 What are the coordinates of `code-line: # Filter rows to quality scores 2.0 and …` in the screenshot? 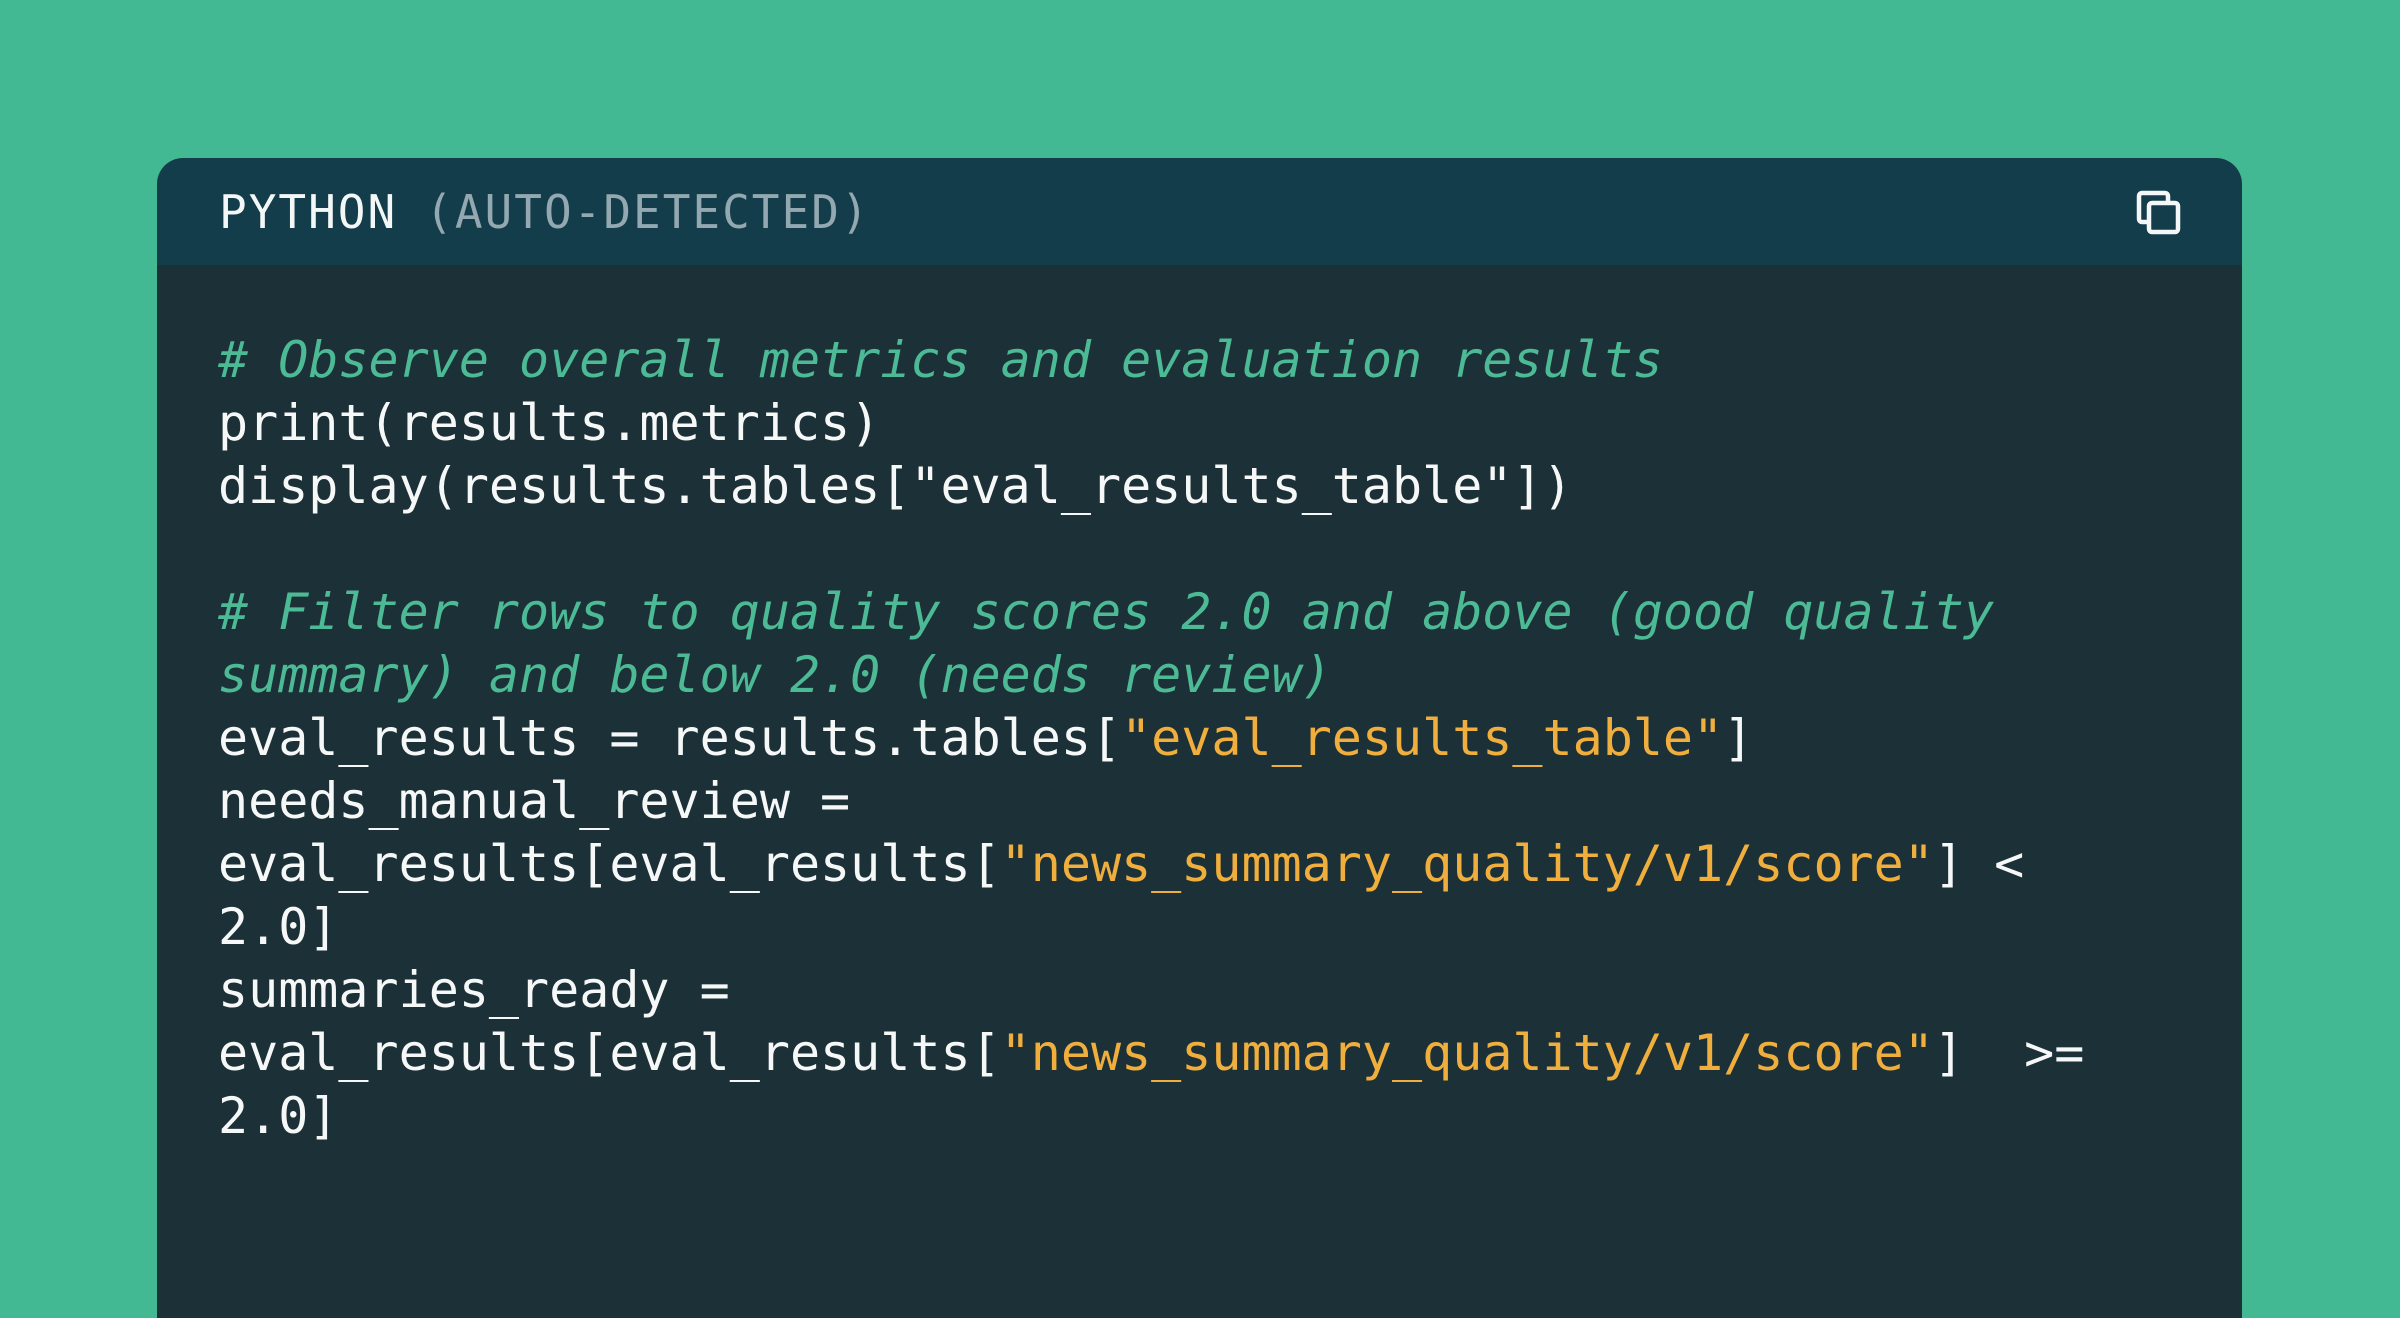 It's located at (1201, 612).